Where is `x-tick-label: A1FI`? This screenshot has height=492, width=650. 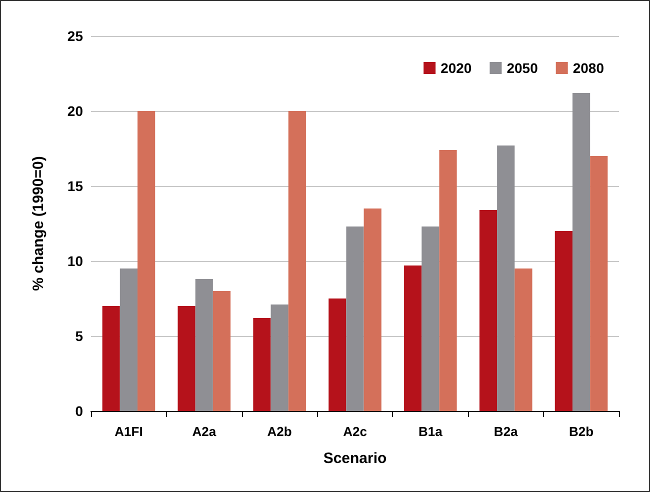 x-tick-label: A1FI is located at coordinates (128, 431).